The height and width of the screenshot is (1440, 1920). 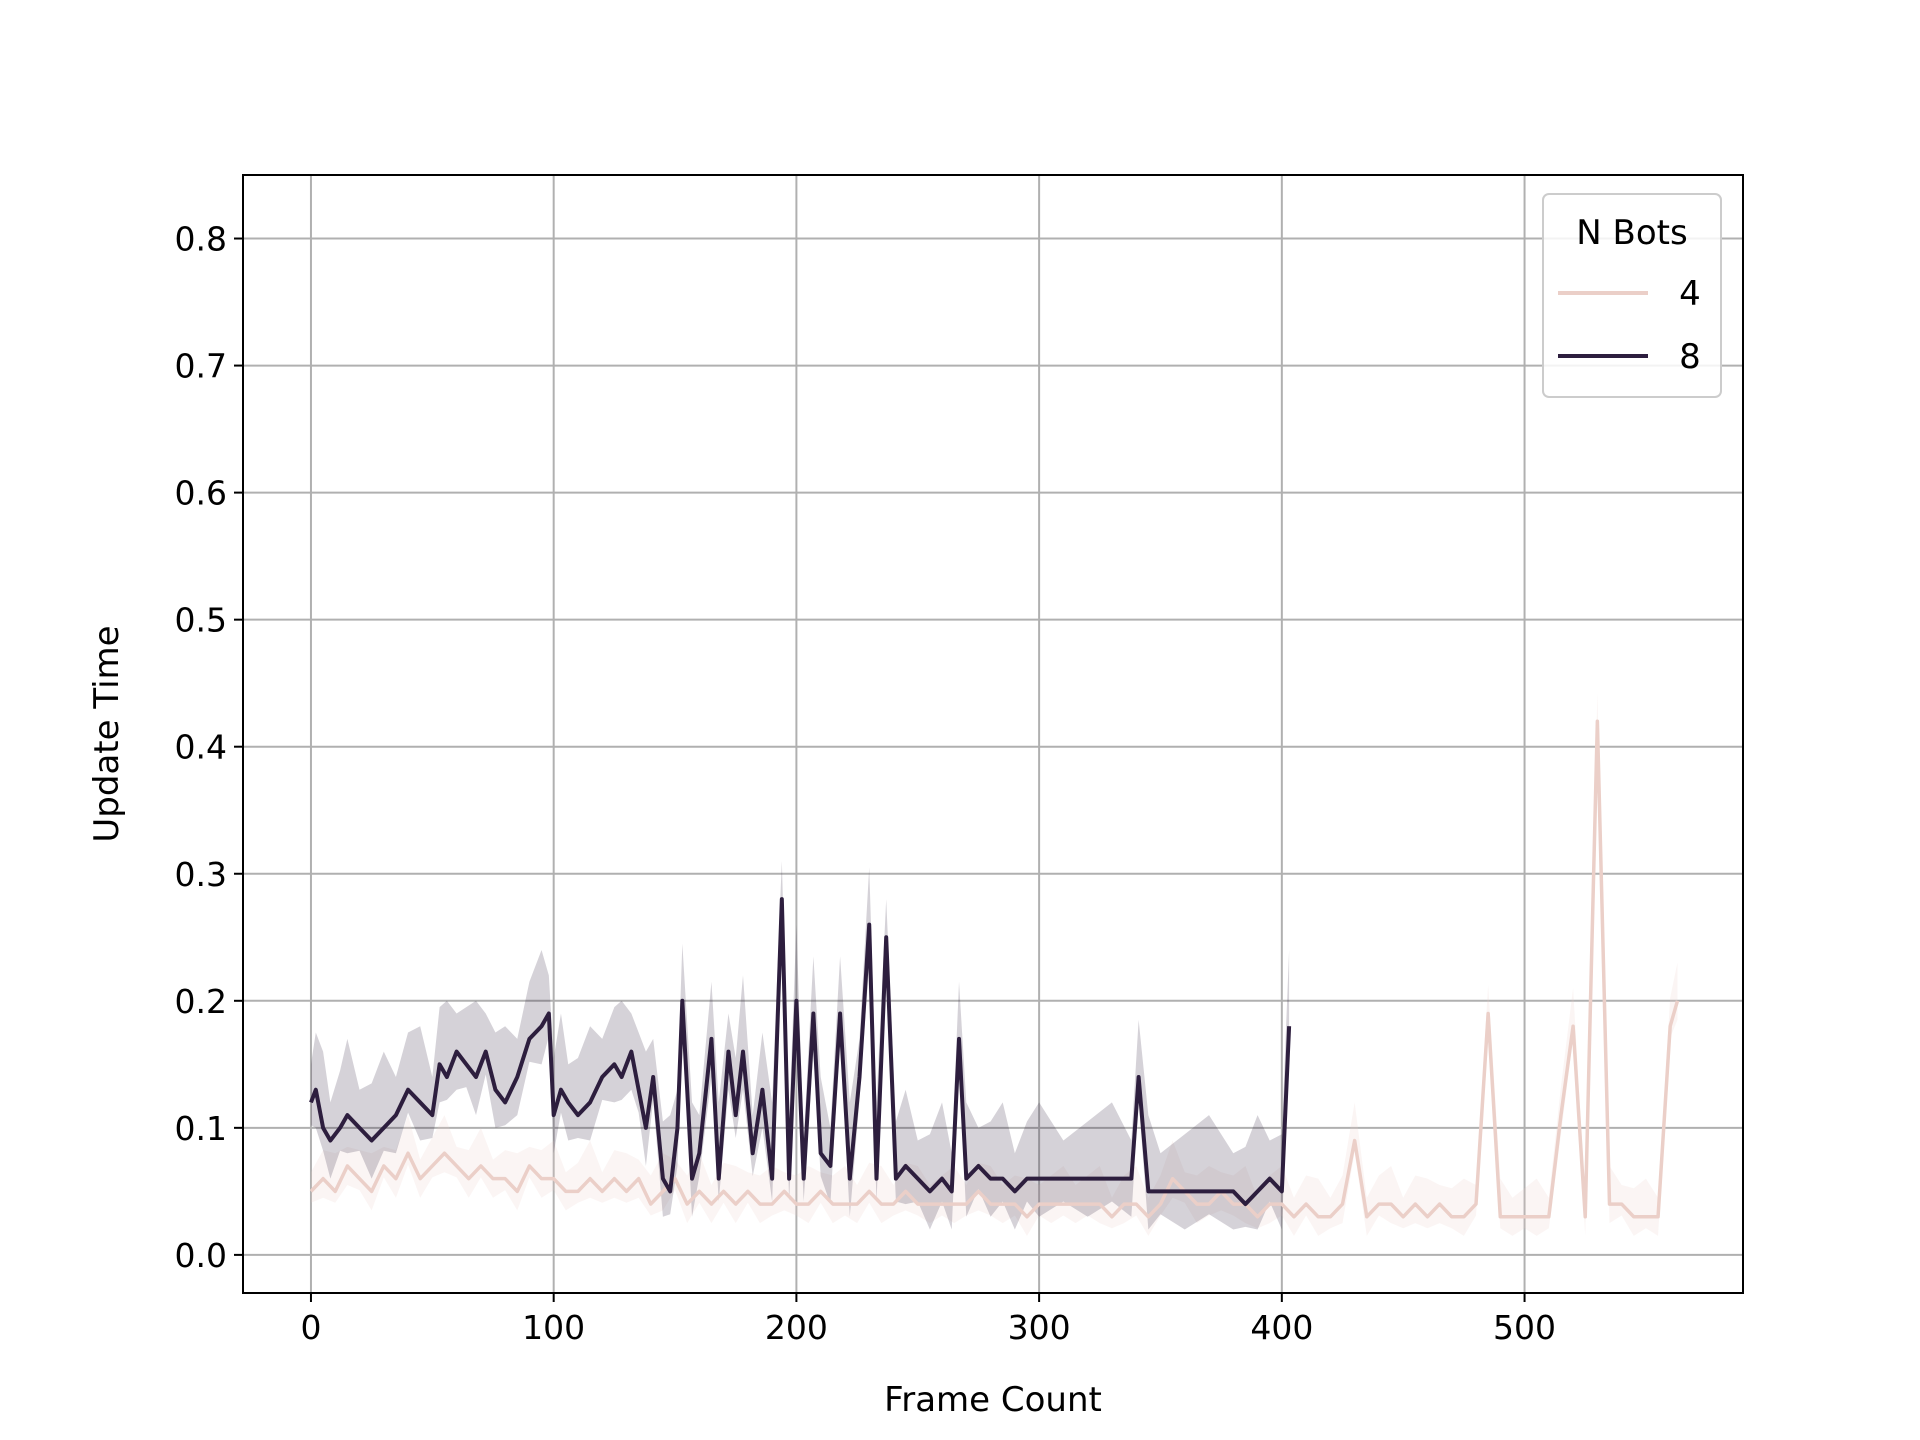 I want to click on y-tick-label: 0.2, so click(x=201, y=1001).